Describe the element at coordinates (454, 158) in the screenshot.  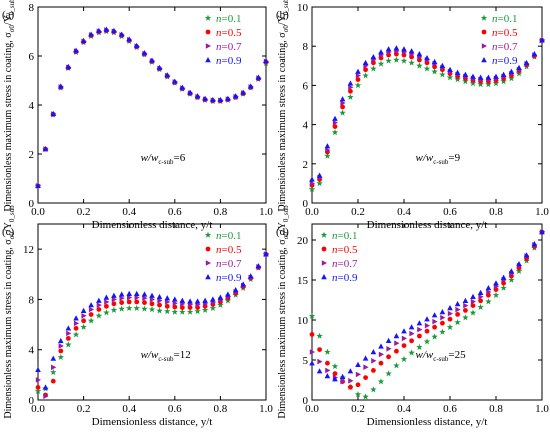
I see `annotation-value: =9` at that location.